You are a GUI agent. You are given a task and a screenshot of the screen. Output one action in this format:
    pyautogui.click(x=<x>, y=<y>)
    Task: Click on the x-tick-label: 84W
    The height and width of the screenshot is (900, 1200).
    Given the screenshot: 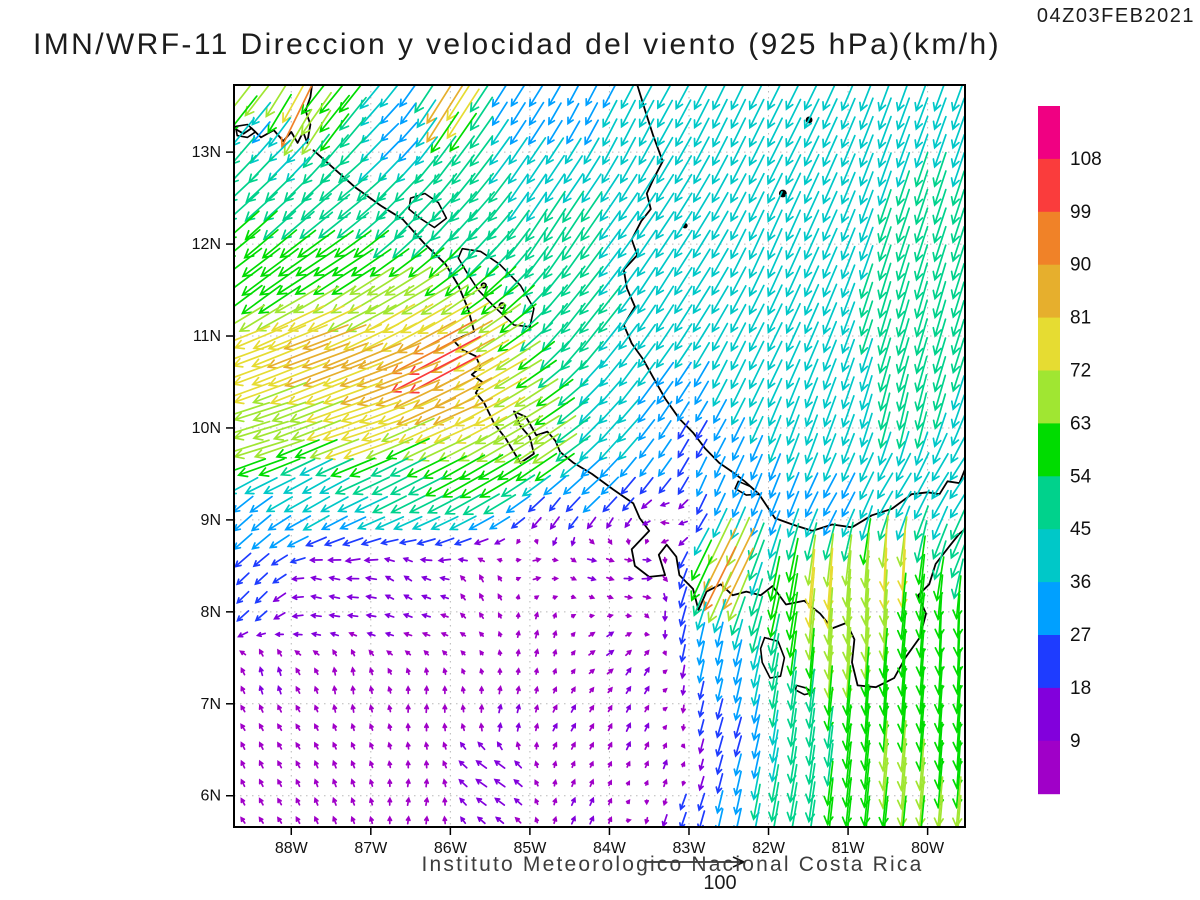 What is the action you would take?
    pyautogui.click(x=610, y=848)
    